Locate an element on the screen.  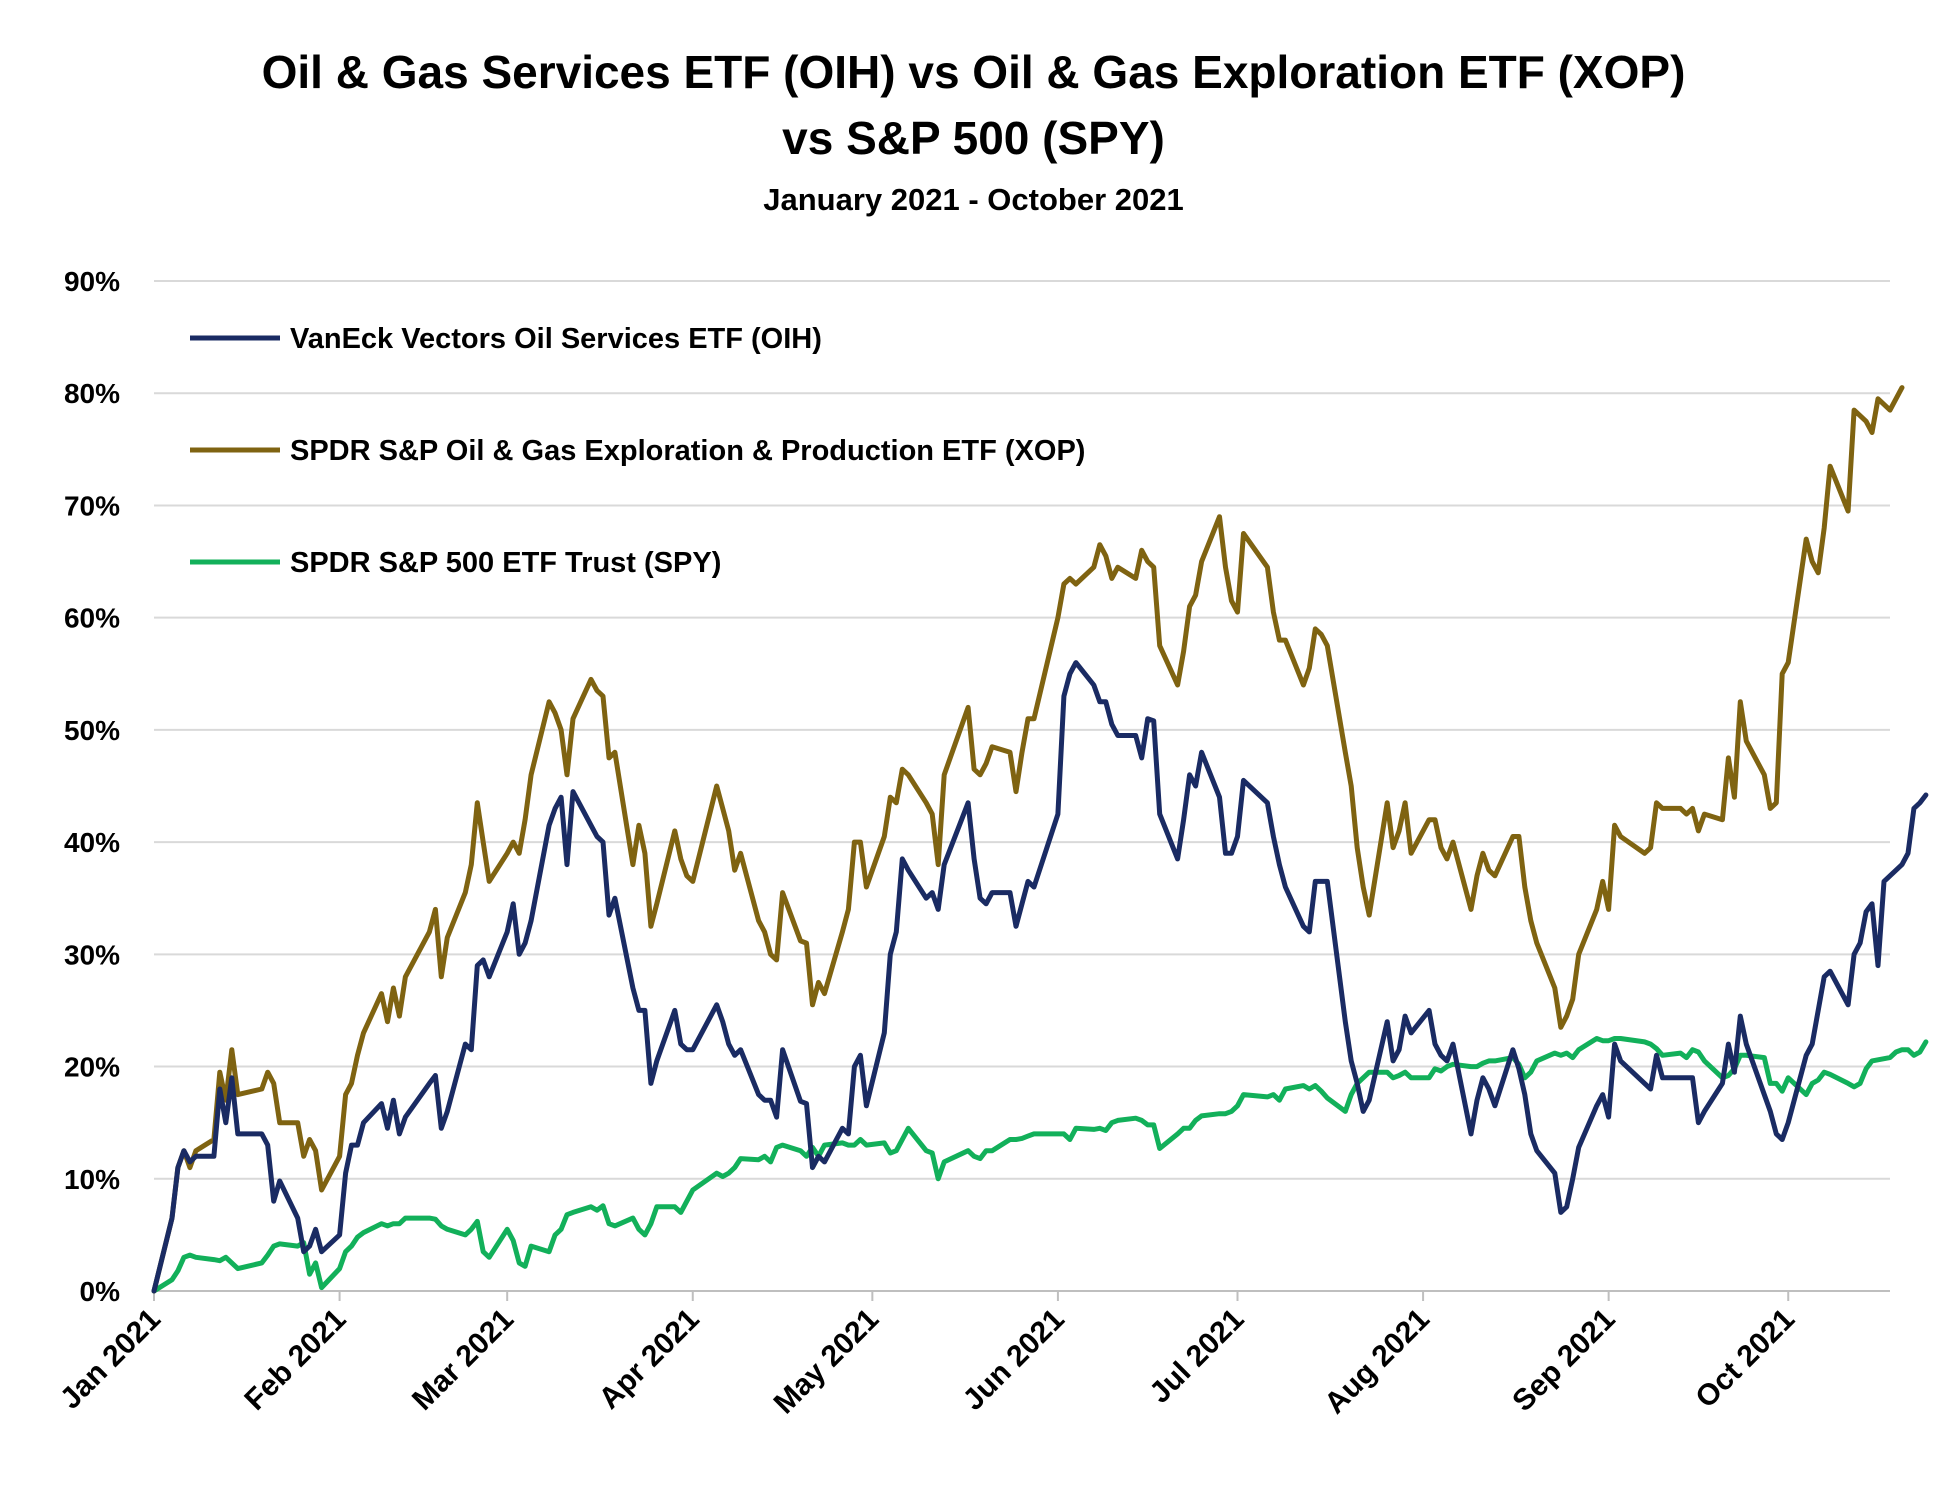
y-tick-label: 20% is located at coordinates (92, 1067).